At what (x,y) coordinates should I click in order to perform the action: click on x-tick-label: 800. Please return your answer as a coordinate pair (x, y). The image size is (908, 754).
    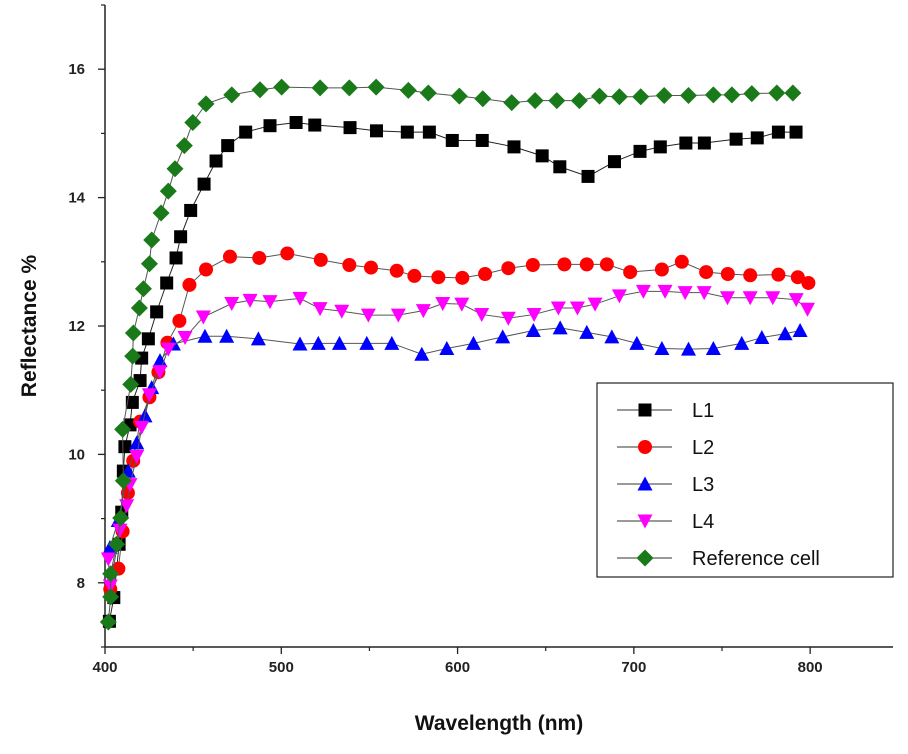
    Looking at the image, I should click on (810, 667).